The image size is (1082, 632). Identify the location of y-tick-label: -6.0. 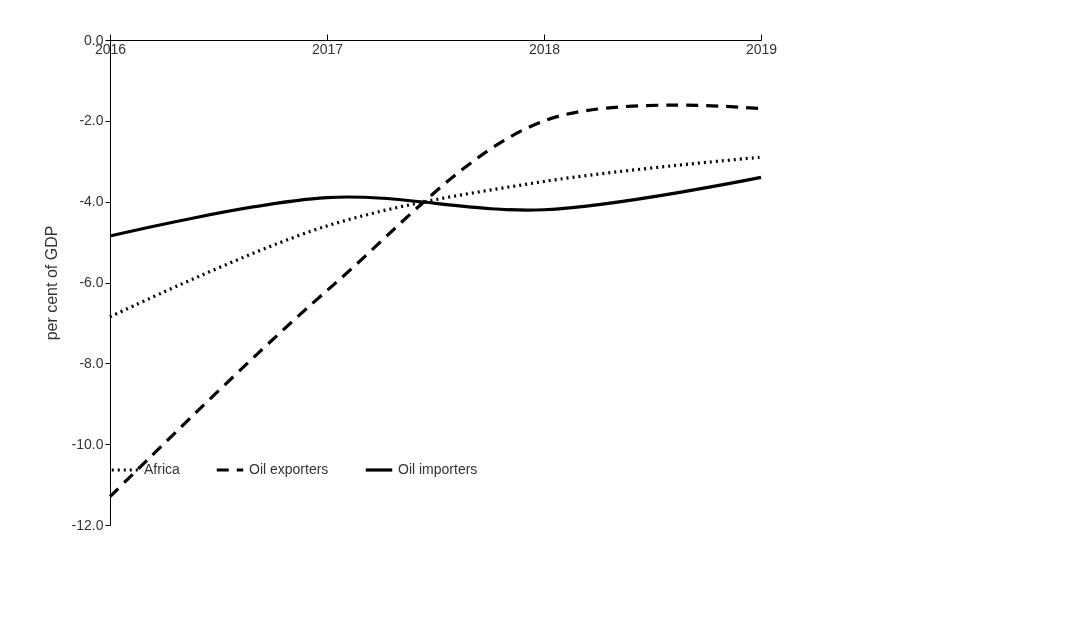
(91, 282).